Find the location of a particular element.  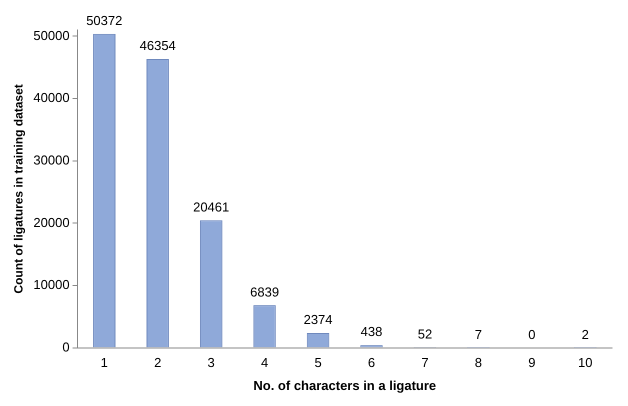

data-label: 0 is located at coordinates (532, 334).